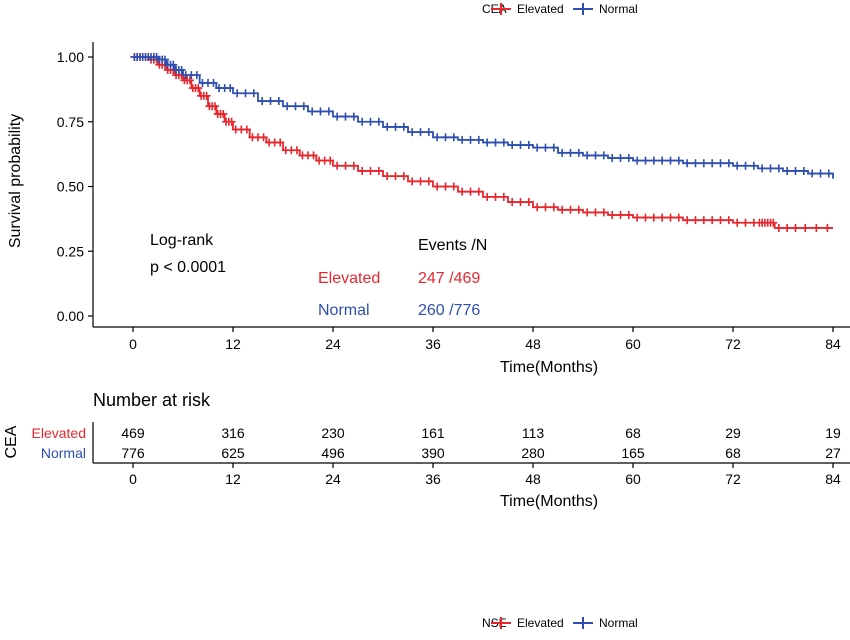 This screenshot has height=640, width=850. I want to click on risk-group-label: CEA, so click(11, 441).